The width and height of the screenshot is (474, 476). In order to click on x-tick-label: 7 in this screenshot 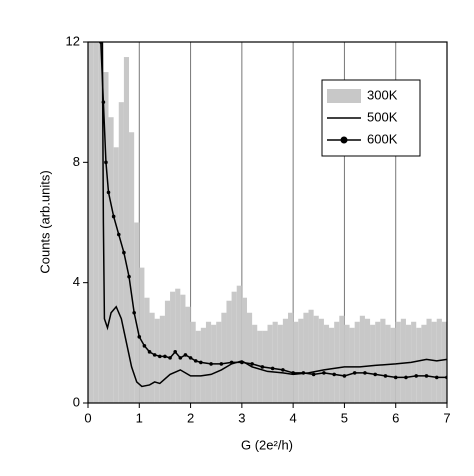, I will do `click(446, 417)`.